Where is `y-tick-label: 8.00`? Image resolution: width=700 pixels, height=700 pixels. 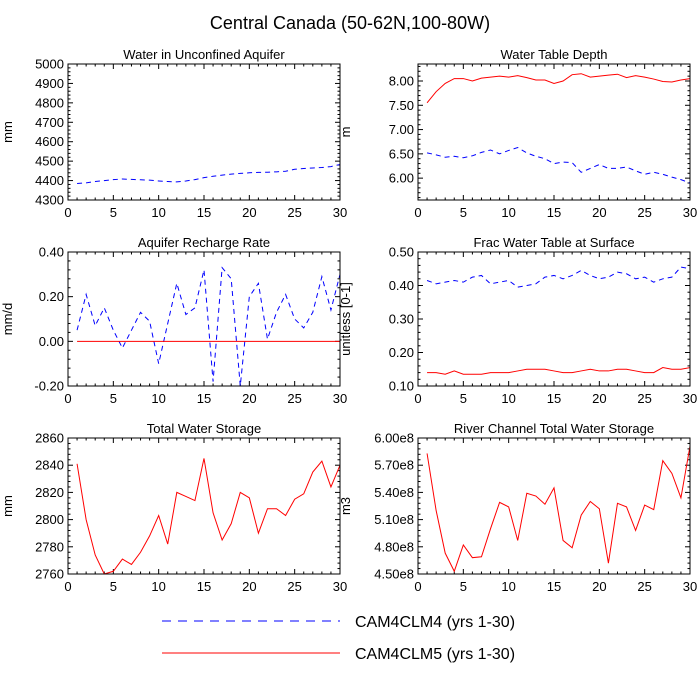 y-tick-label: 8.00 is located at coordinates (401, 81).